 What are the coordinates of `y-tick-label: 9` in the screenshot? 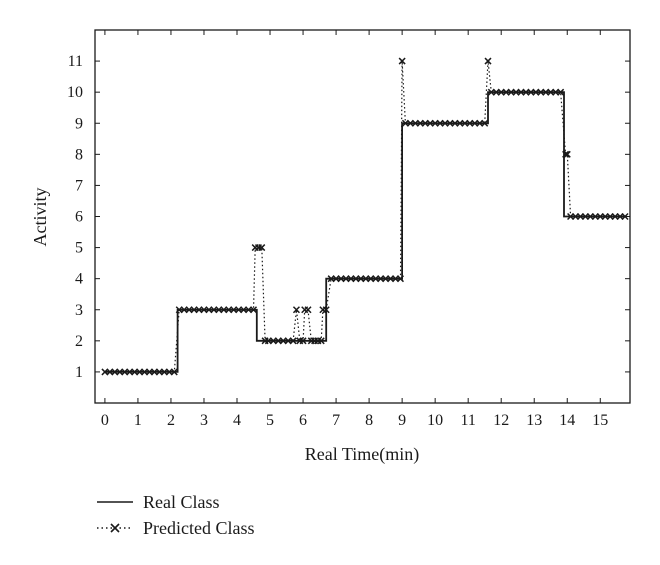 It's located at (79, 123).